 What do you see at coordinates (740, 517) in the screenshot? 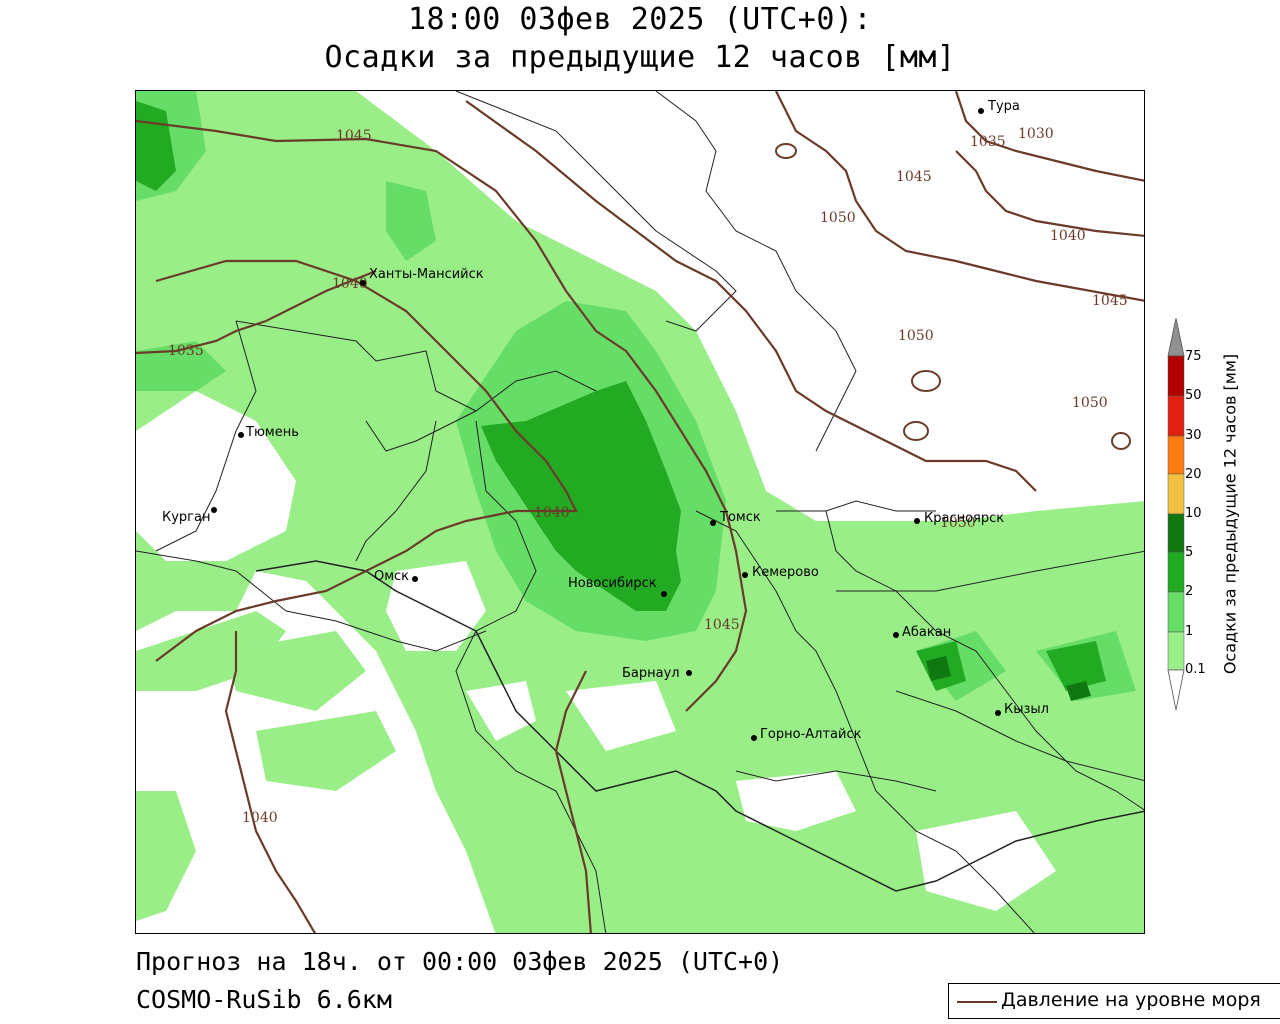
I see `city-label: Томск` at bounding box center [740, 517].